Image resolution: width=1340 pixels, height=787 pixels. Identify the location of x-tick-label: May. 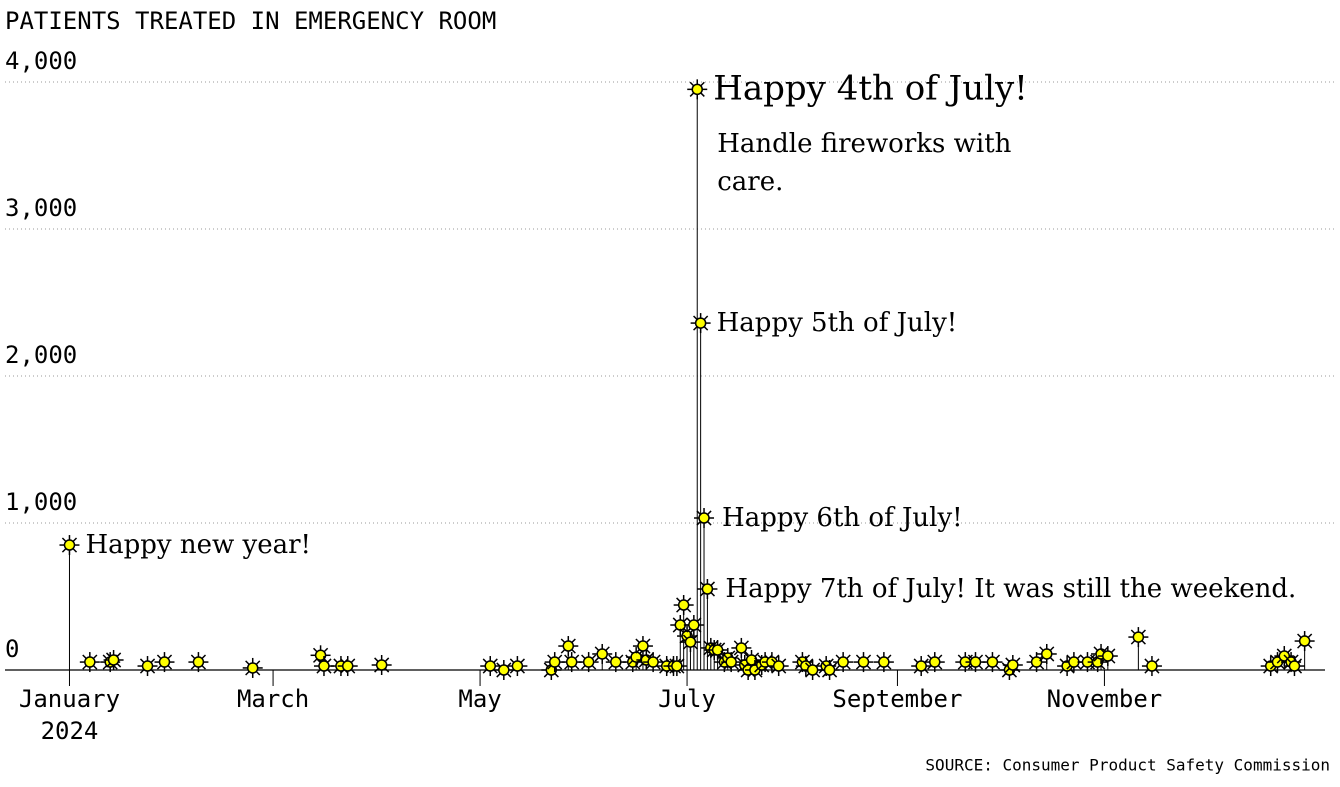
(479, 699).